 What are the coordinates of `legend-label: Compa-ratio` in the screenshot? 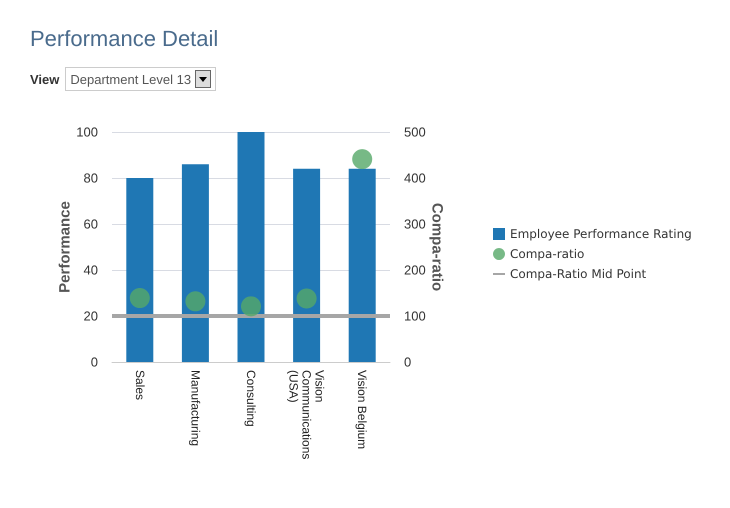 It's located at (547, 254).